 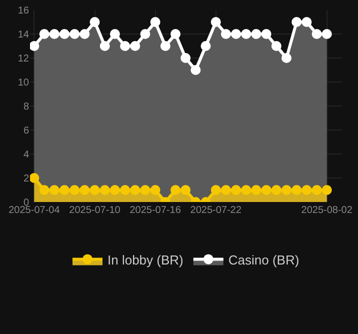 I want to click on y-tick-label: 2, so click(x=26, y=179).